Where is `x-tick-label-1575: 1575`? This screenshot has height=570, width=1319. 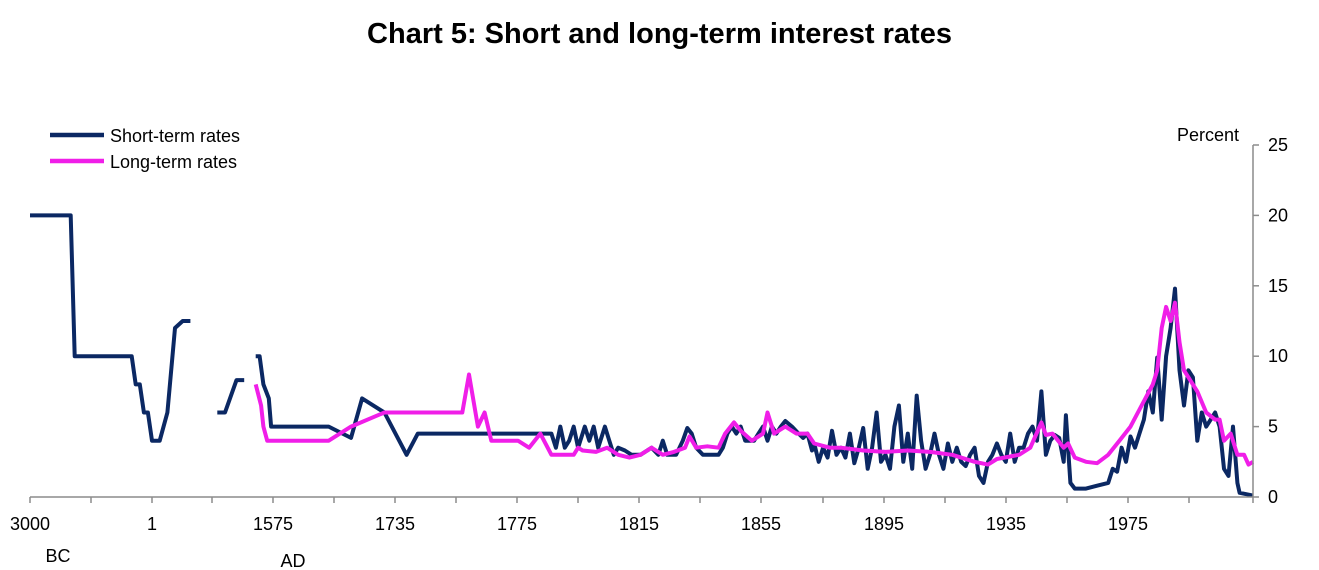 x-tick-label-1575: 1575 is located at coordinates (273, 524).